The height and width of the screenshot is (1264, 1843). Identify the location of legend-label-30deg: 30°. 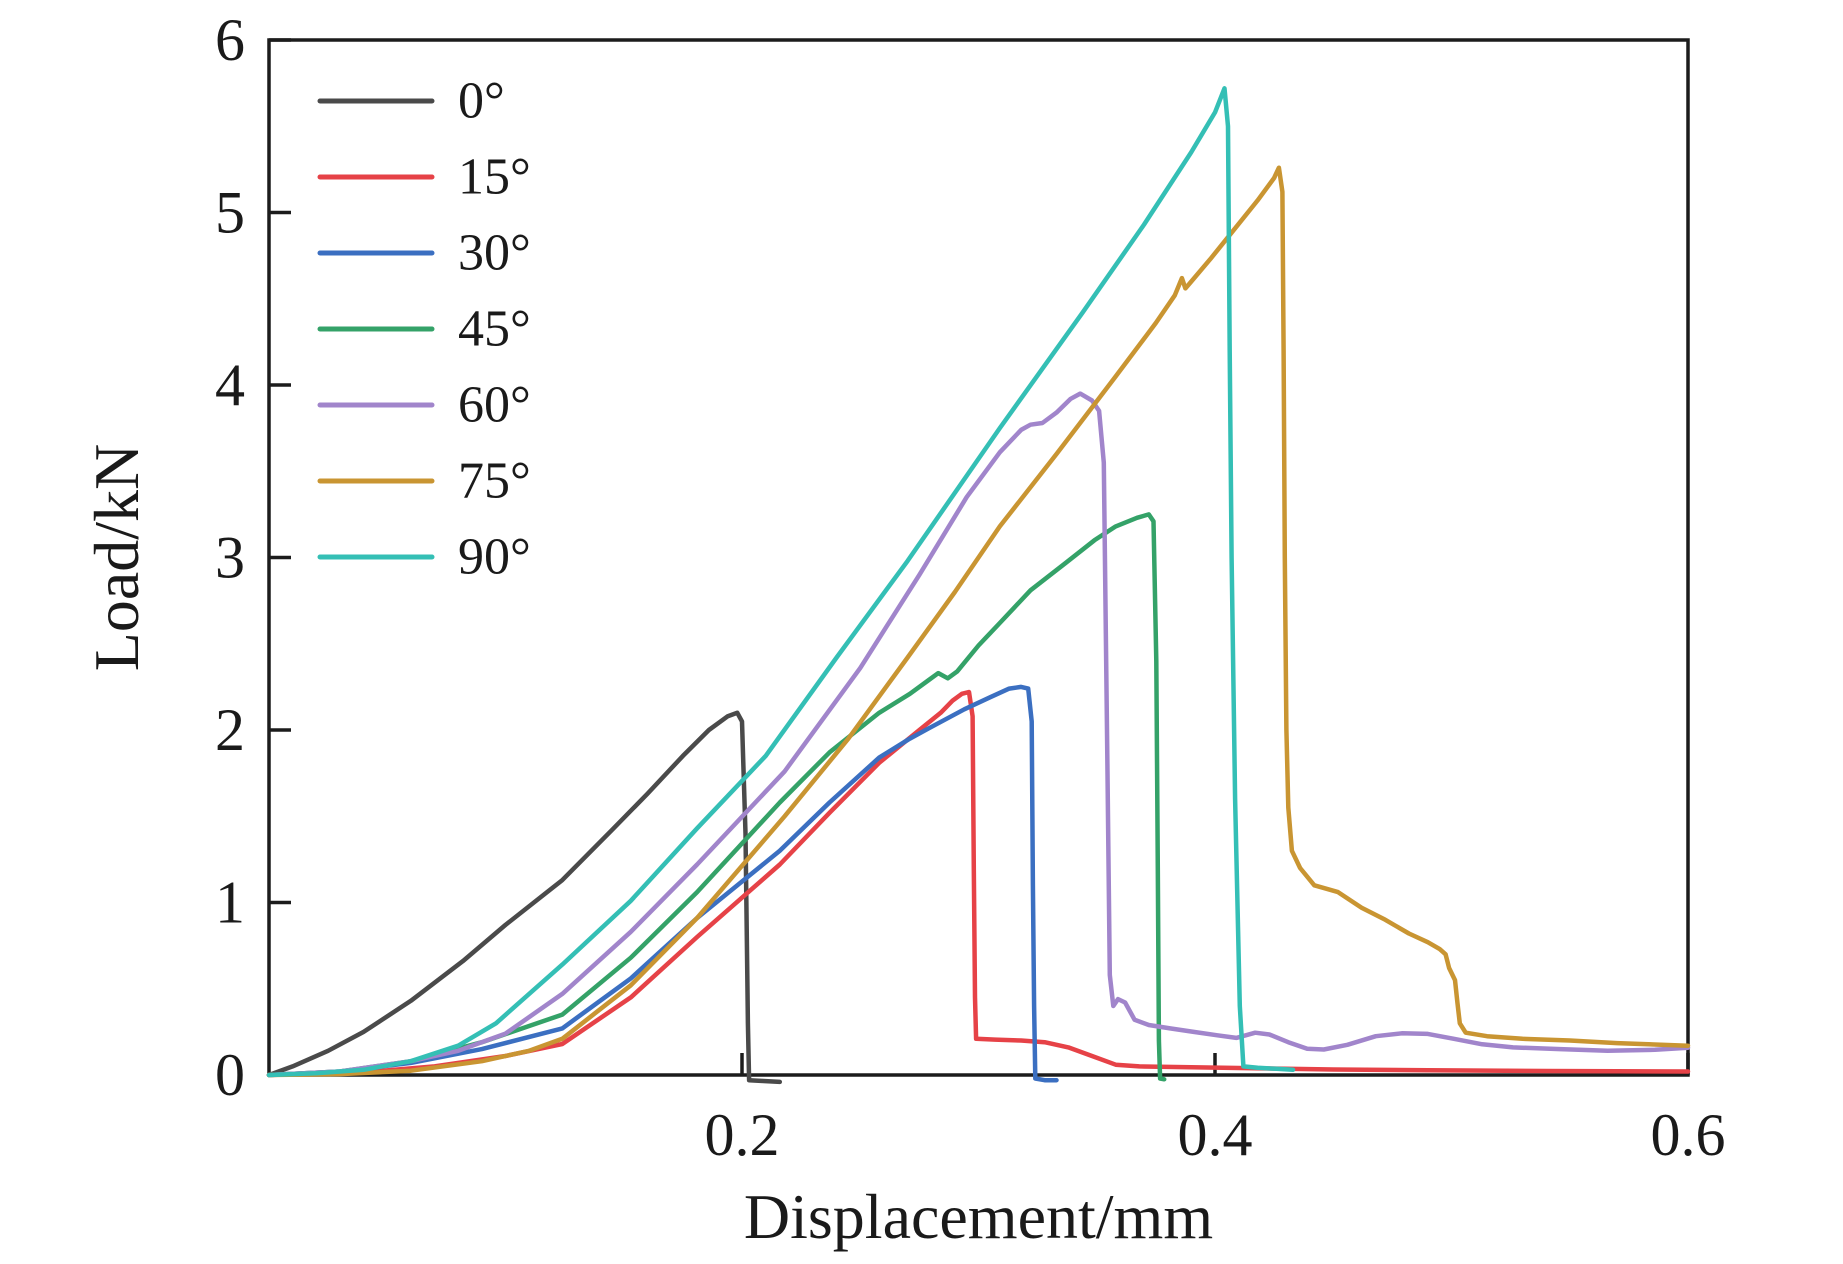
(494, 253).